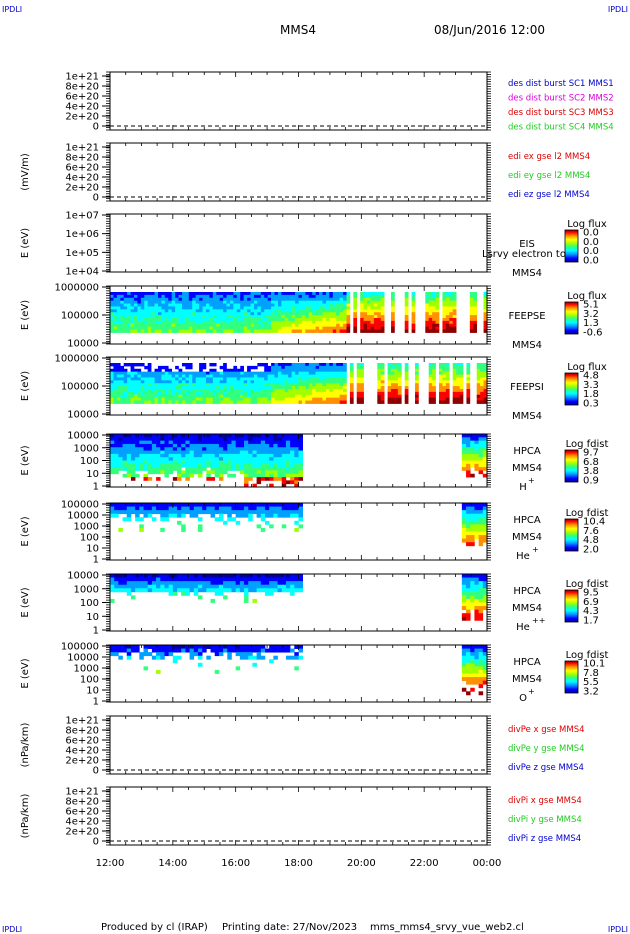 This screenshot has width=630, height=934. What do you see at coordinates (527, 416) in the screenshot?
I see `p5-spacecraft-label: MMS4` at bounding box center [527, 416].